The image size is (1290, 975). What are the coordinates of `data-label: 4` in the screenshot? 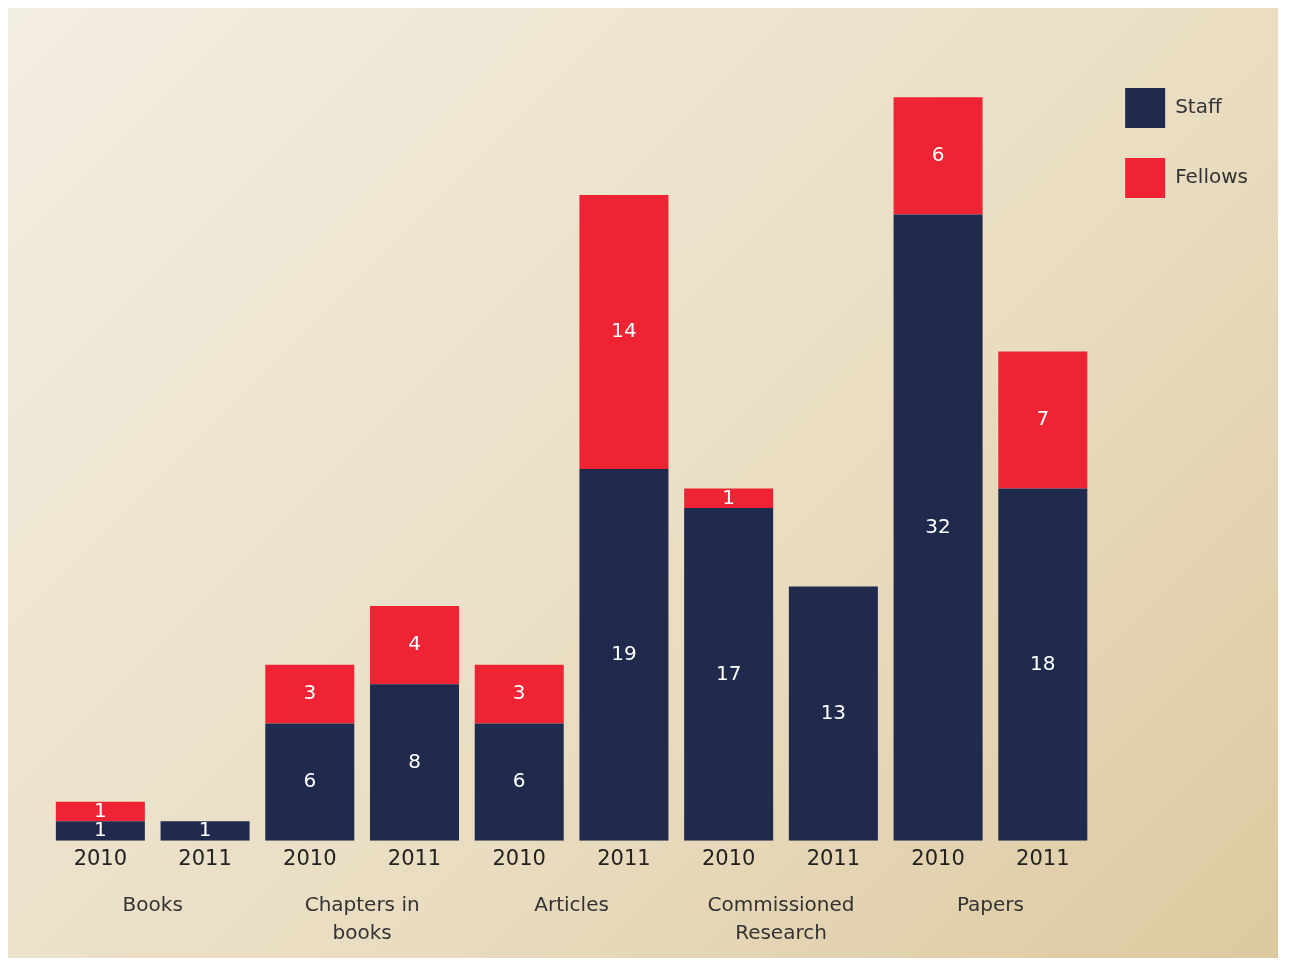 It's located at (414, 643).